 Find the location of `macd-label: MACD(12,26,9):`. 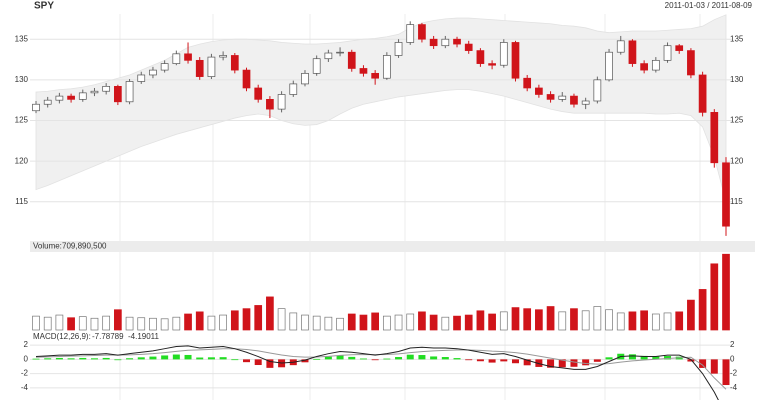

macd-label: MACD(12,26,9): is located at coordinates (62, 336).